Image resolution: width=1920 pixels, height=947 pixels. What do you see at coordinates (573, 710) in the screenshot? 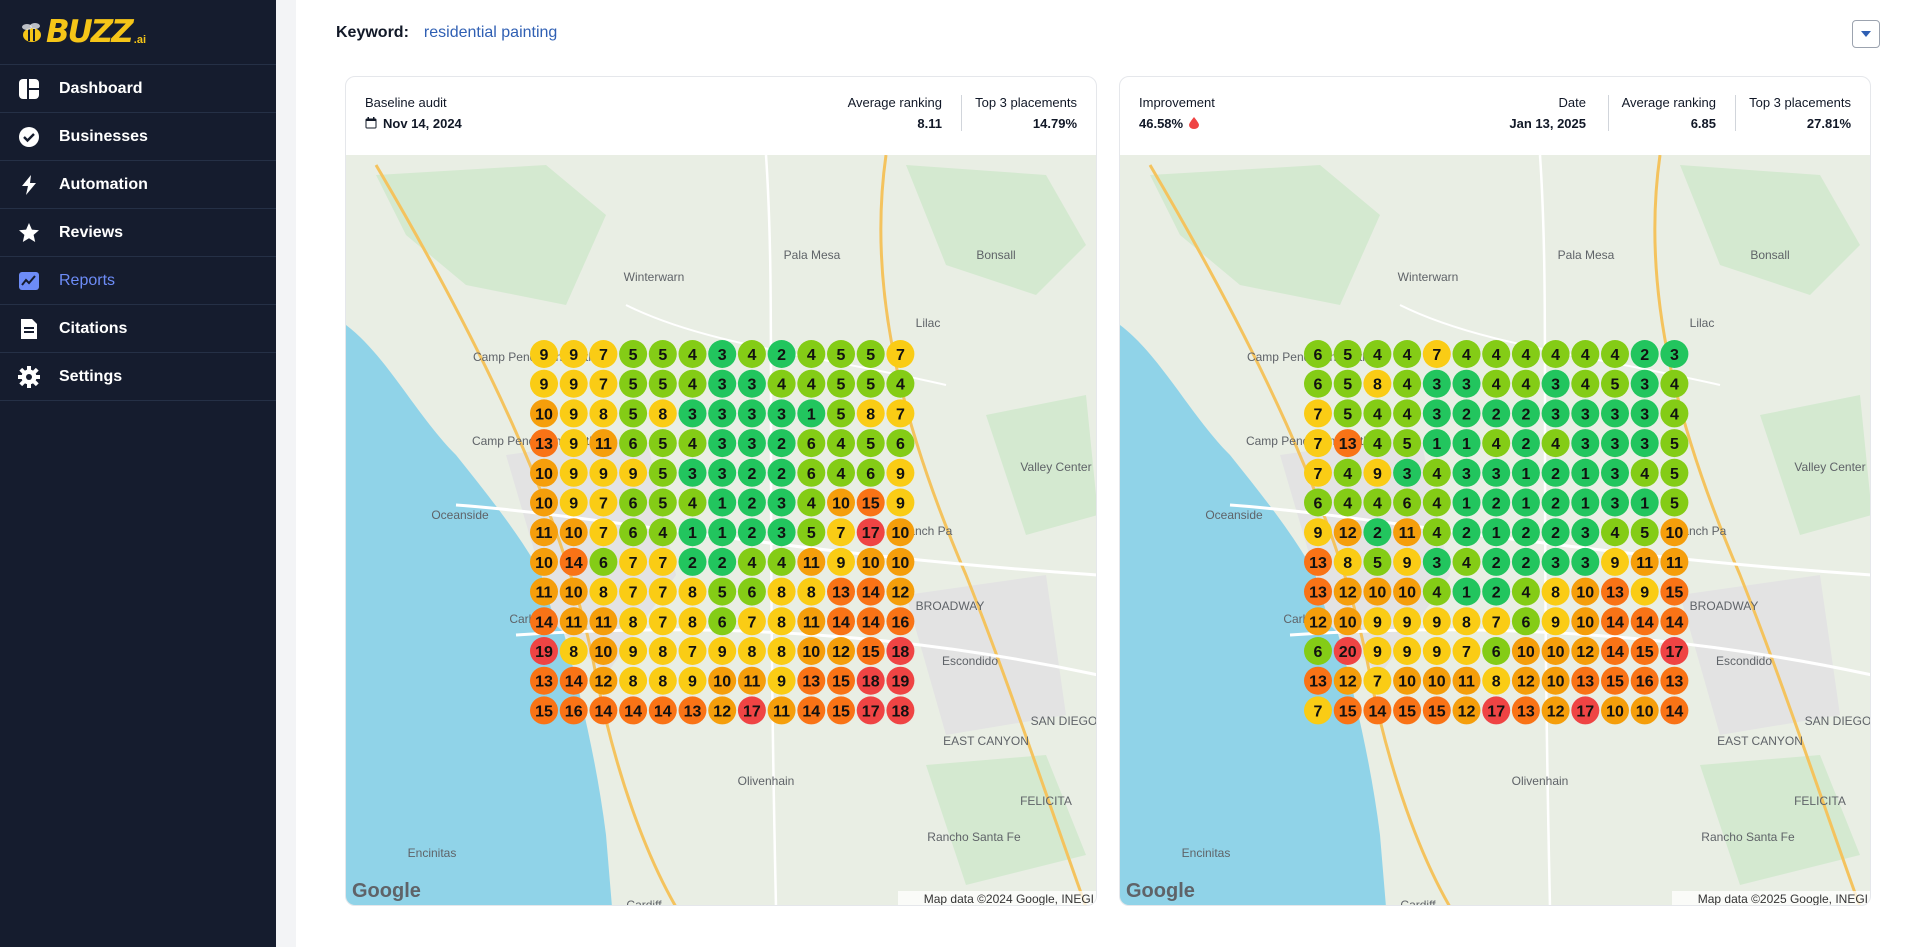
I see `rank-point: 16` at bounding box center [573, 710].